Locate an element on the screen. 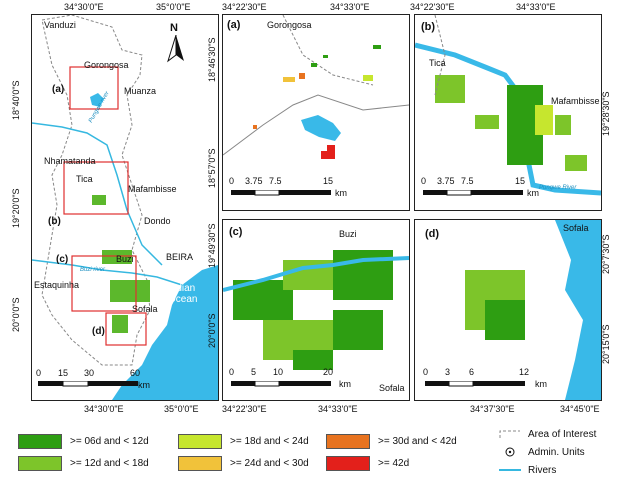 This screenshot has height=494, width=640. overview-scale-bar: 0 15 30 60 km is located at coordinates (121, 382).